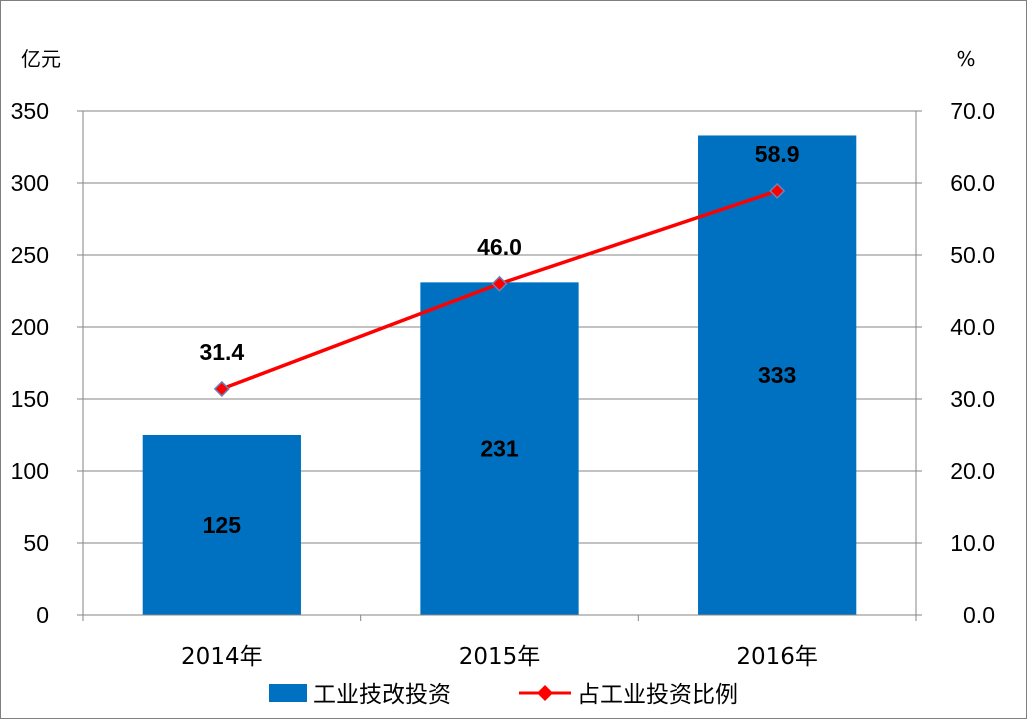 The height and width of the screenshot is (719, 1027). What do you see at coordinates (42, 615) in the screenshot?
I see `left-axis-tick-label: 0` at bounding box center [42, 615].